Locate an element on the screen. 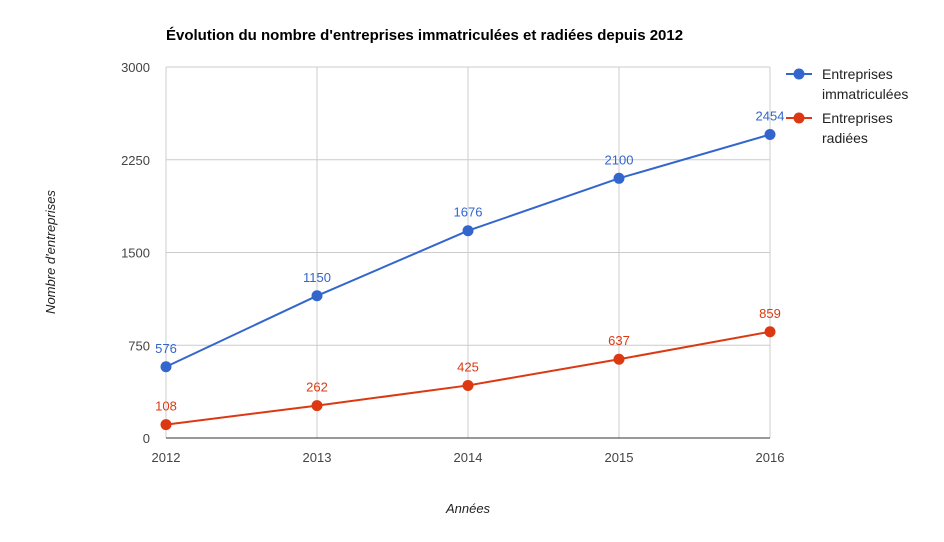  x-tick-label: 2012 is located at coordinates (166, 457).